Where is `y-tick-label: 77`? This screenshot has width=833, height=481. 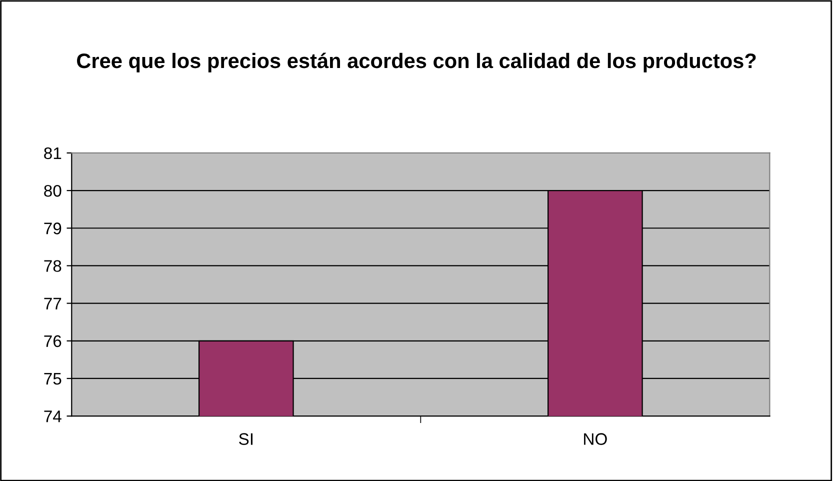 y-tick-label: 77 is located at coordinates (53, 304).